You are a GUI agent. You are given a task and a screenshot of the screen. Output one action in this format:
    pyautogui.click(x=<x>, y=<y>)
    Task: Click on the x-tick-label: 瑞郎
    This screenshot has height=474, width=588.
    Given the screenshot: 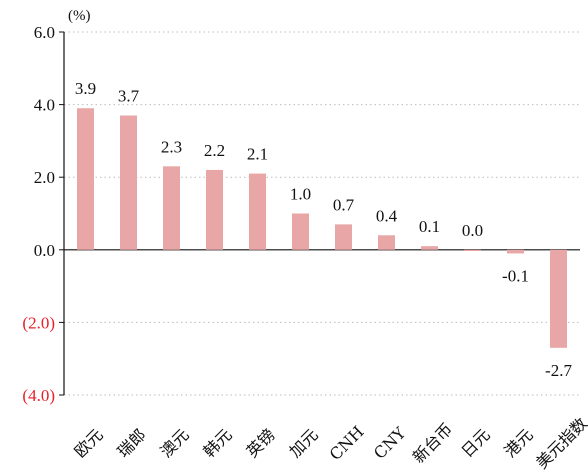 What is the action you would take?
    pyautogui.click(x=132, y=443)
    